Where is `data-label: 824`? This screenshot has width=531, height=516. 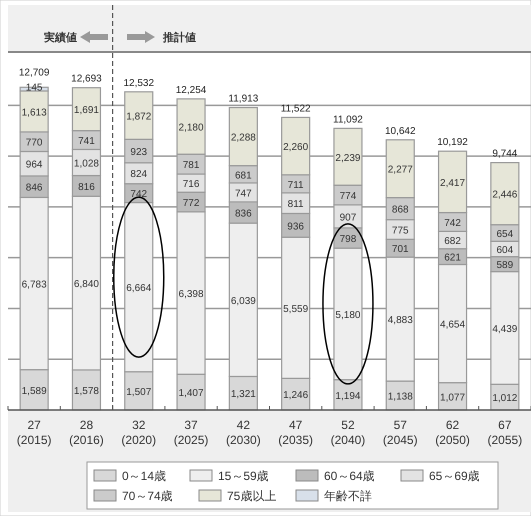 data-label: 824 is located at coordinates (139, 174).